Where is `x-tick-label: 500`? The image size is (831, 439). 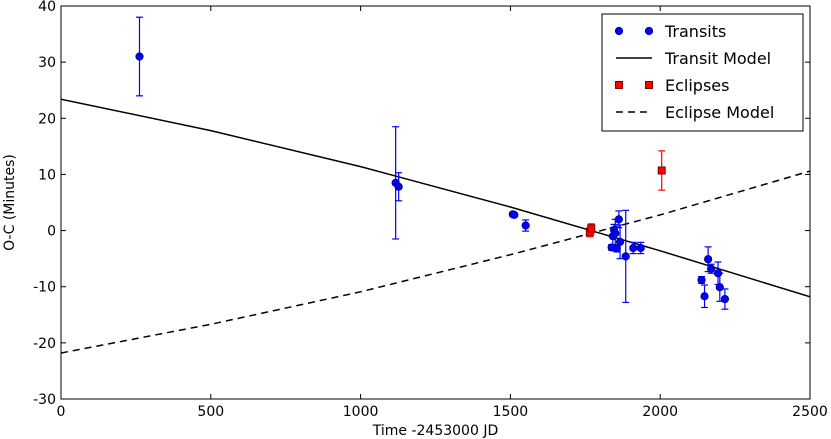
x-tick-label: 500 is located at coordinates (210, 412).